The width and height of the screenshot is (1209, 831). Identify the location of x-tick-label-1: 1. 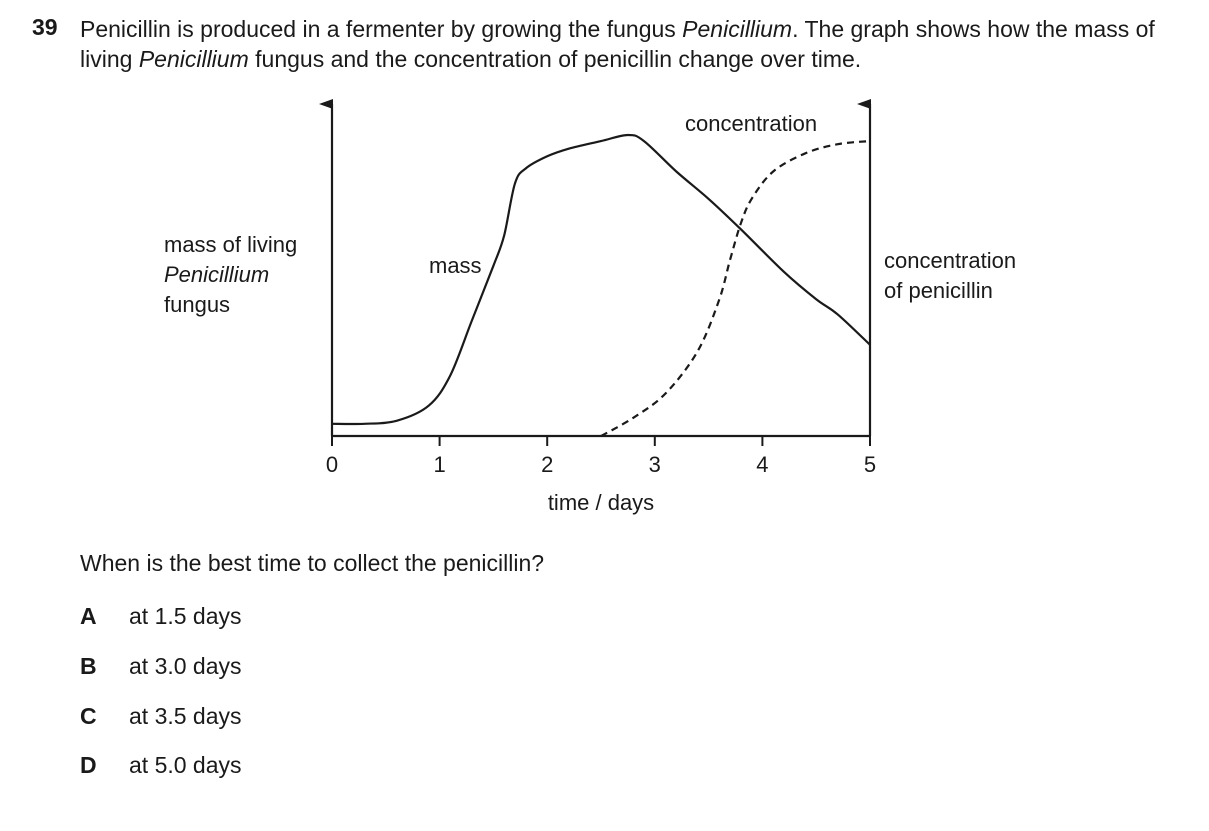
(439, 464).